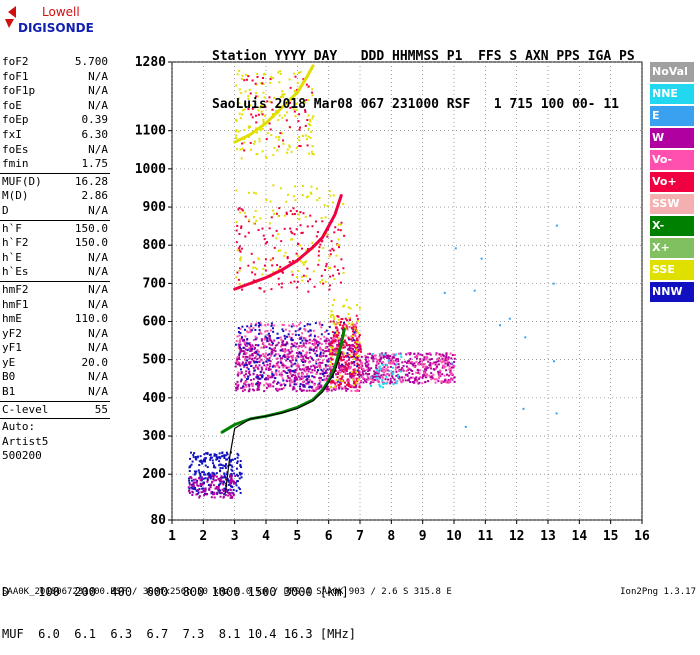 This screenshot has width=700, height=655. What do you see at coordinates (15, 149) in the screenshot?
I see `param-name: foEs` at bounding box center [15, 149].